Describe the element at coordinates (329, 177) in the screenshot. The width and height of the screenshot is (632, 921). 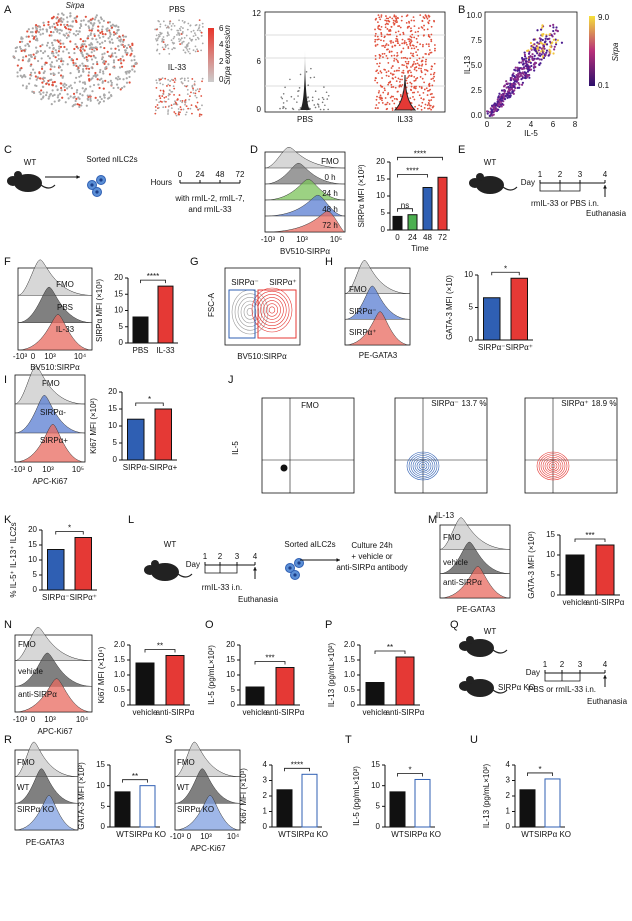
I see `label: 0 h` at that location.